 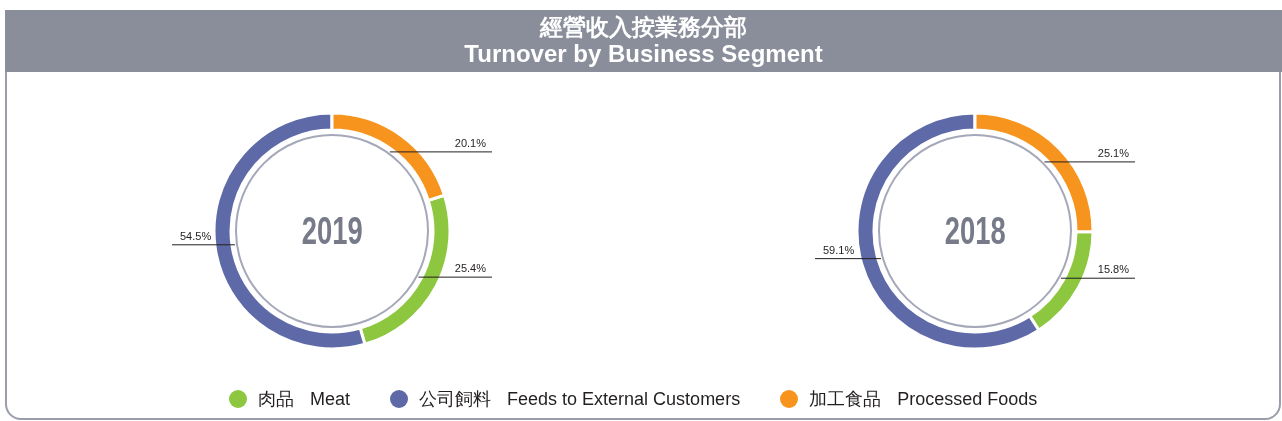 What do you see at coordinates (470, 142) in the screenshot?
I see `data-label: 20.1%` at bounding box center [470, 142].